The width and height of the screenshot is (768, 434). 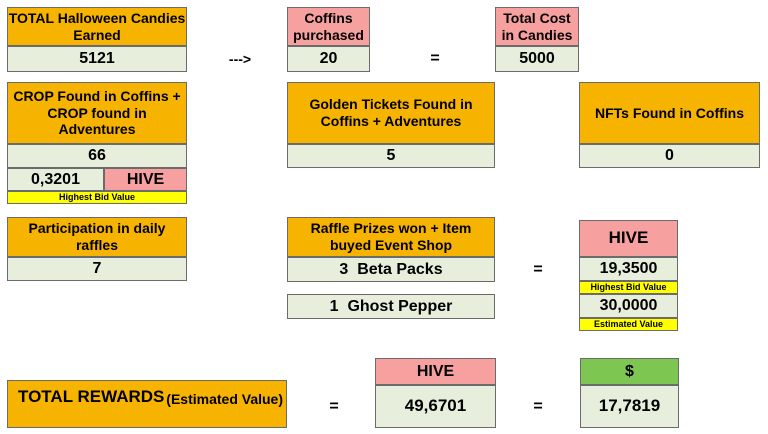 I want to click on prize-ghost-pepper-note: Estimated Value, so click(x=628, y=324).